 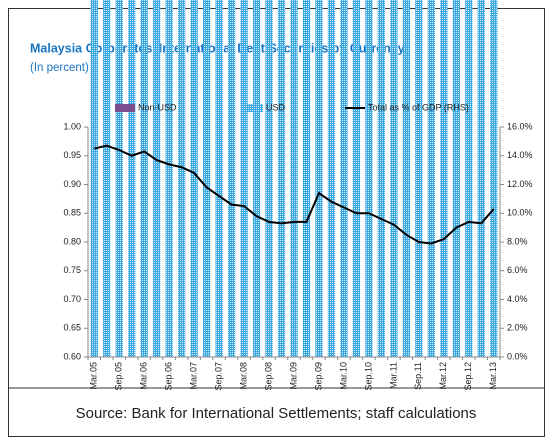 I want to click on y2-tick-label: 12.0%, so click(x=520, y=184).